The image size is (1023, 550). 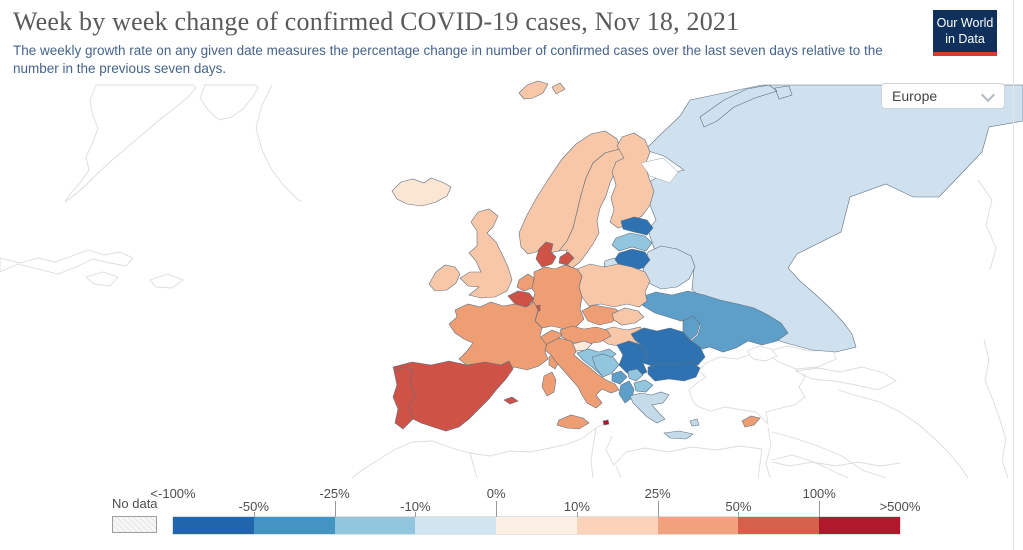 I want to click on syria-iraq-border-line, so click(x=829, y=454).